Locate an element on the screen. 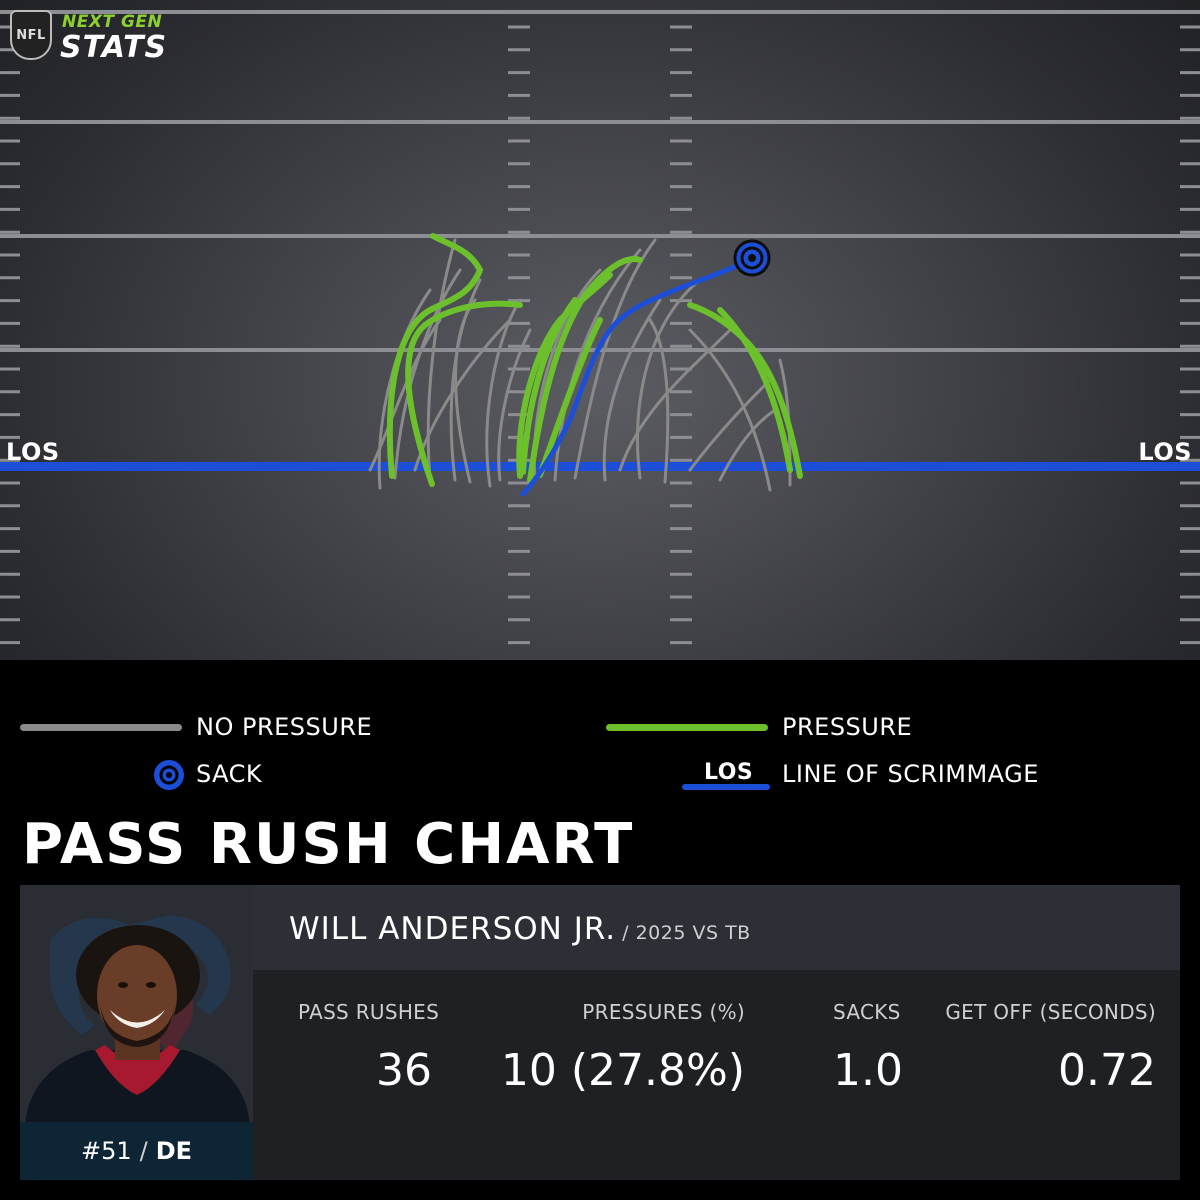 This screenshot has height=1200, width=1200. line-of-scrimmage is located at coordinates (600, 466).